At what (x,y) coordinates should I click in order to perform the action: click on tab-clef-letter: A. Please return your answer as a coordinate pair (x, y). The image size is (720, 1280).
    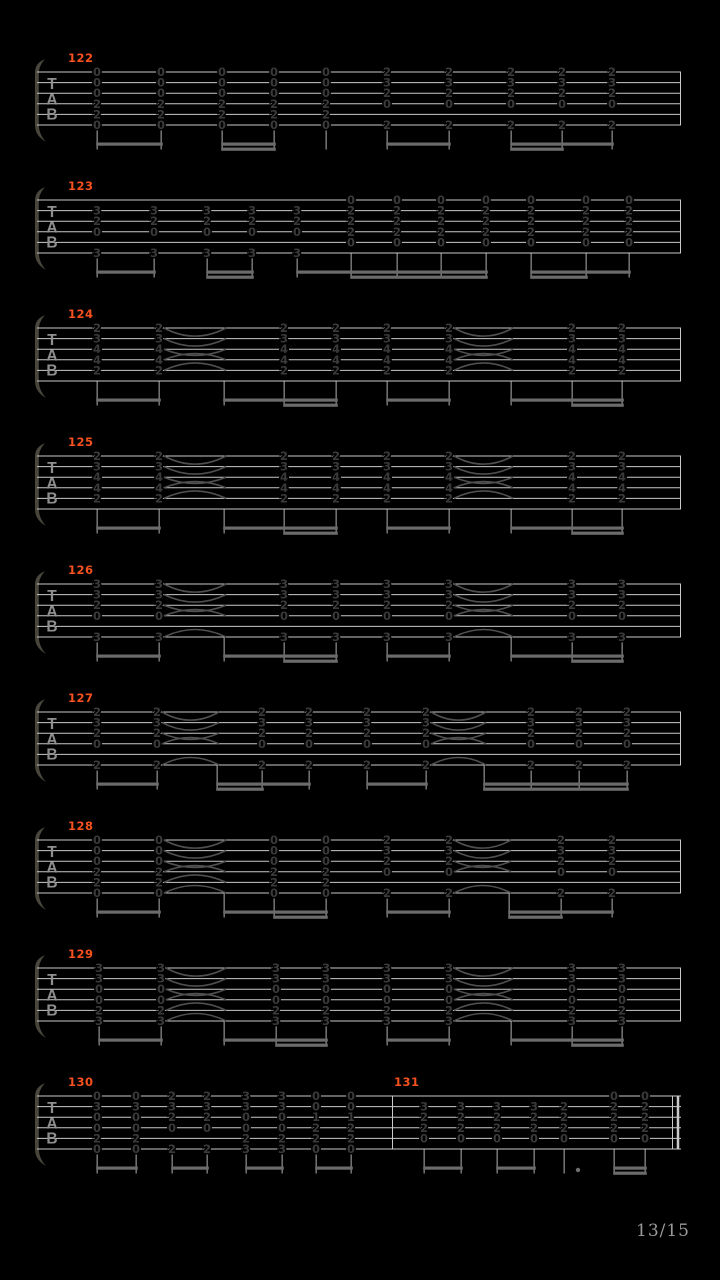
    Looking at the image, I should click on (51, 867).